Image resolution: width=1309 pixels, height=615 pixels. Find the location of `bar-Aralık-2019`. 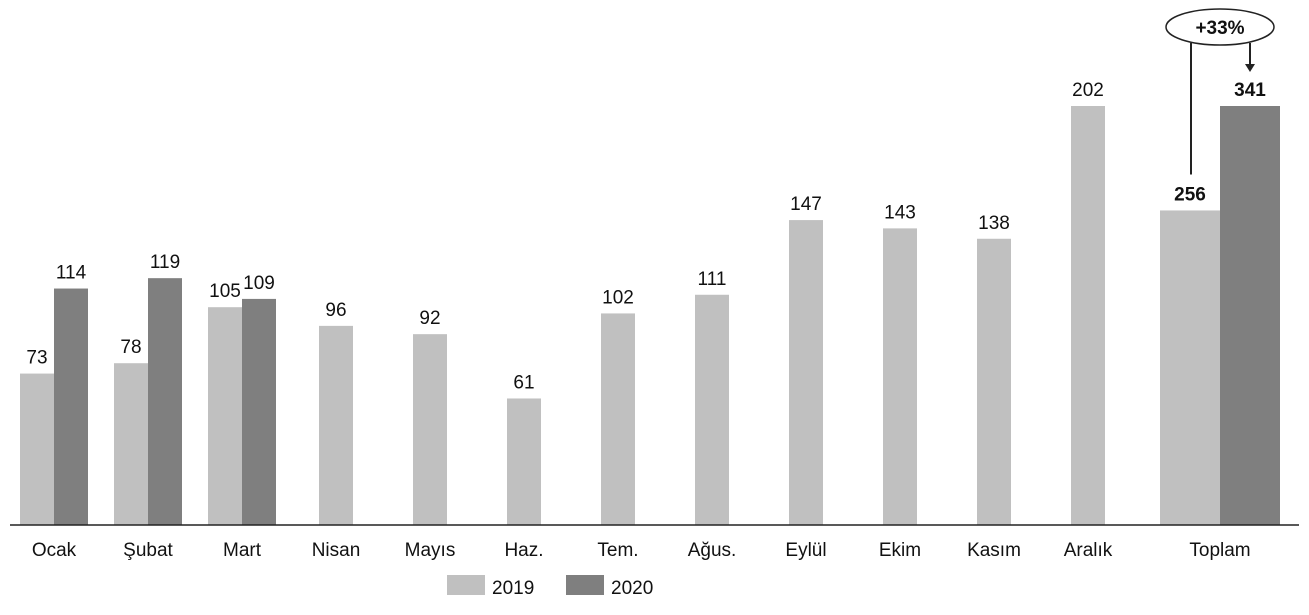

bar-Aralık-2019 is located at coordinates (1088, 315).